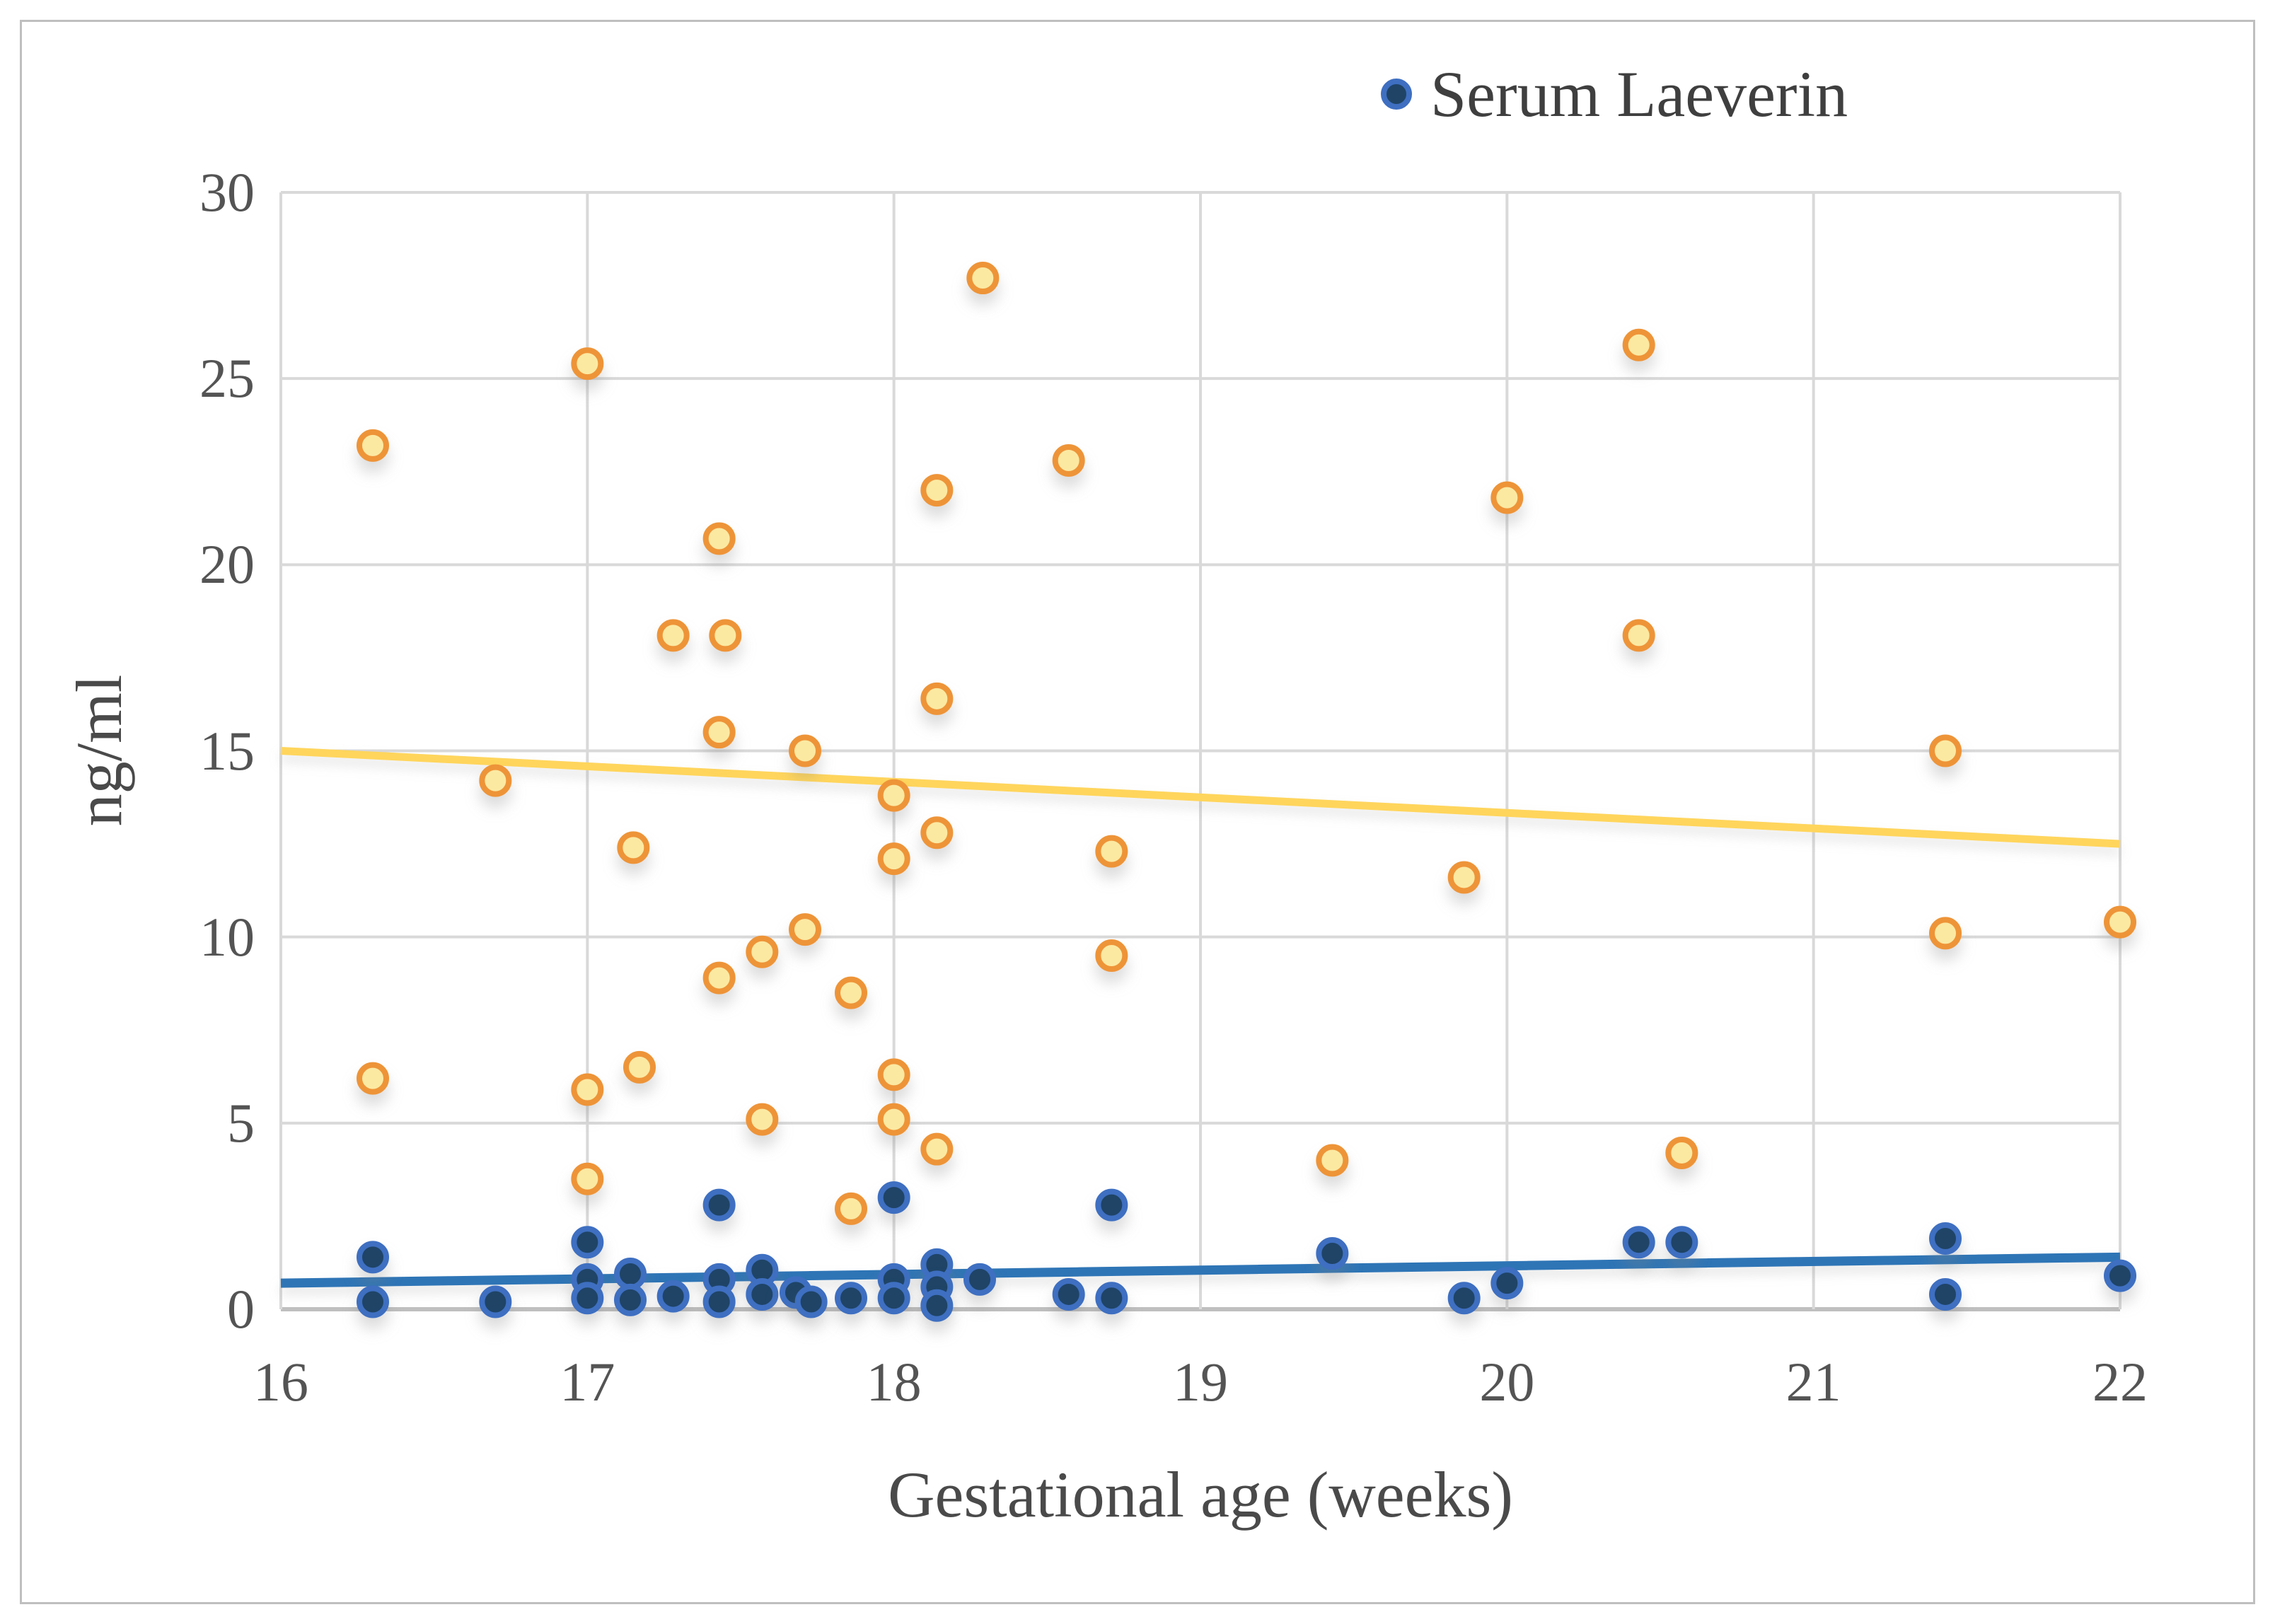 This screenshot has height=1624, width=2275. Describe the element at coordinates (227, 750) in the screenshot. I see `y-tick-label: 15` at that location.